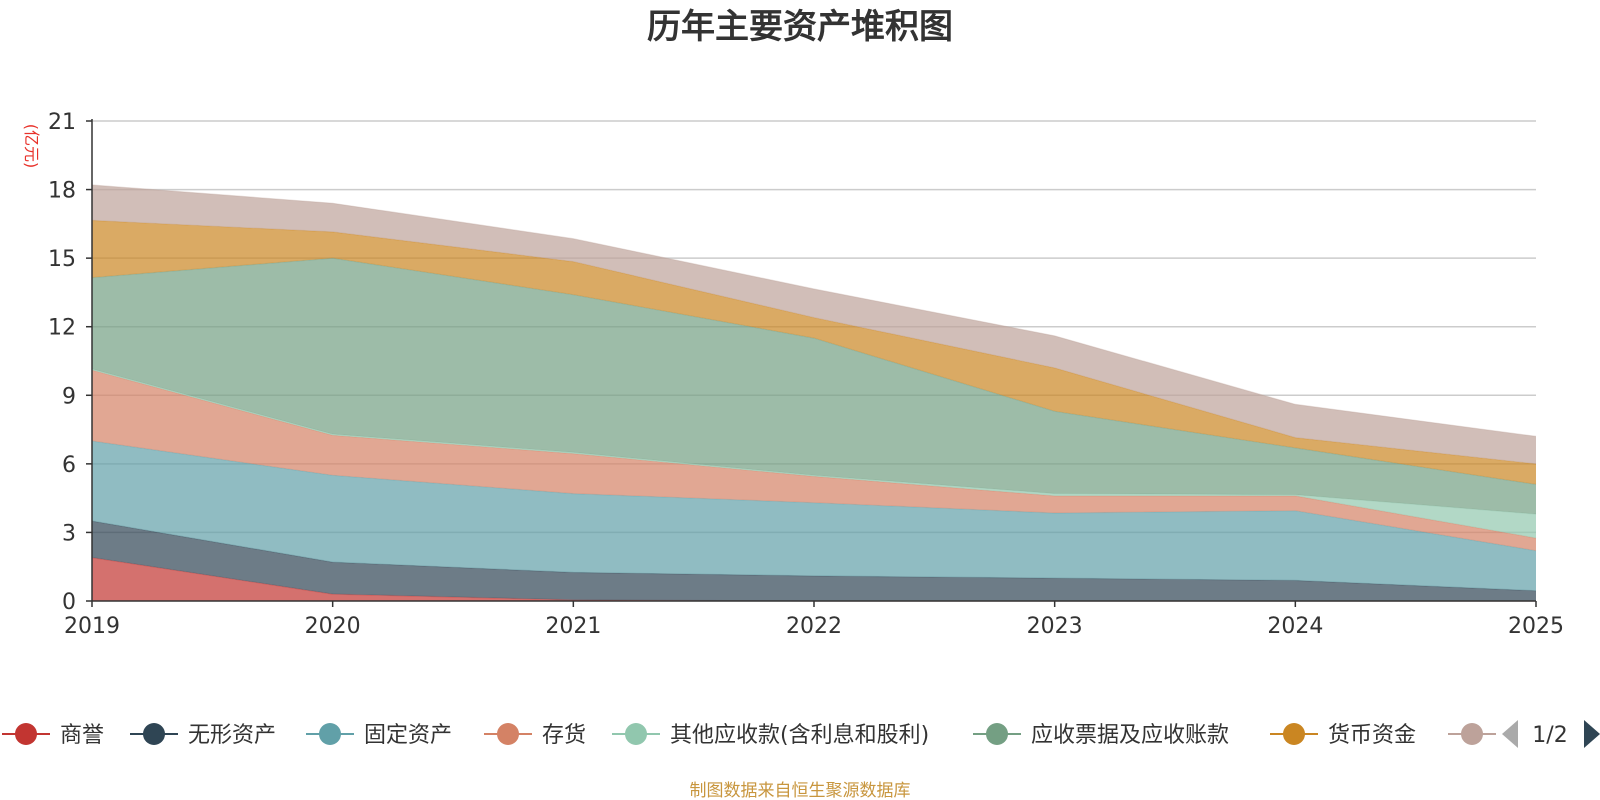 This screenshot has height=800, width=1600. Describe the element at coordinates (800, 27) in the screenshot. I see `chart-title: 历年主要资产堆积图` at that location.